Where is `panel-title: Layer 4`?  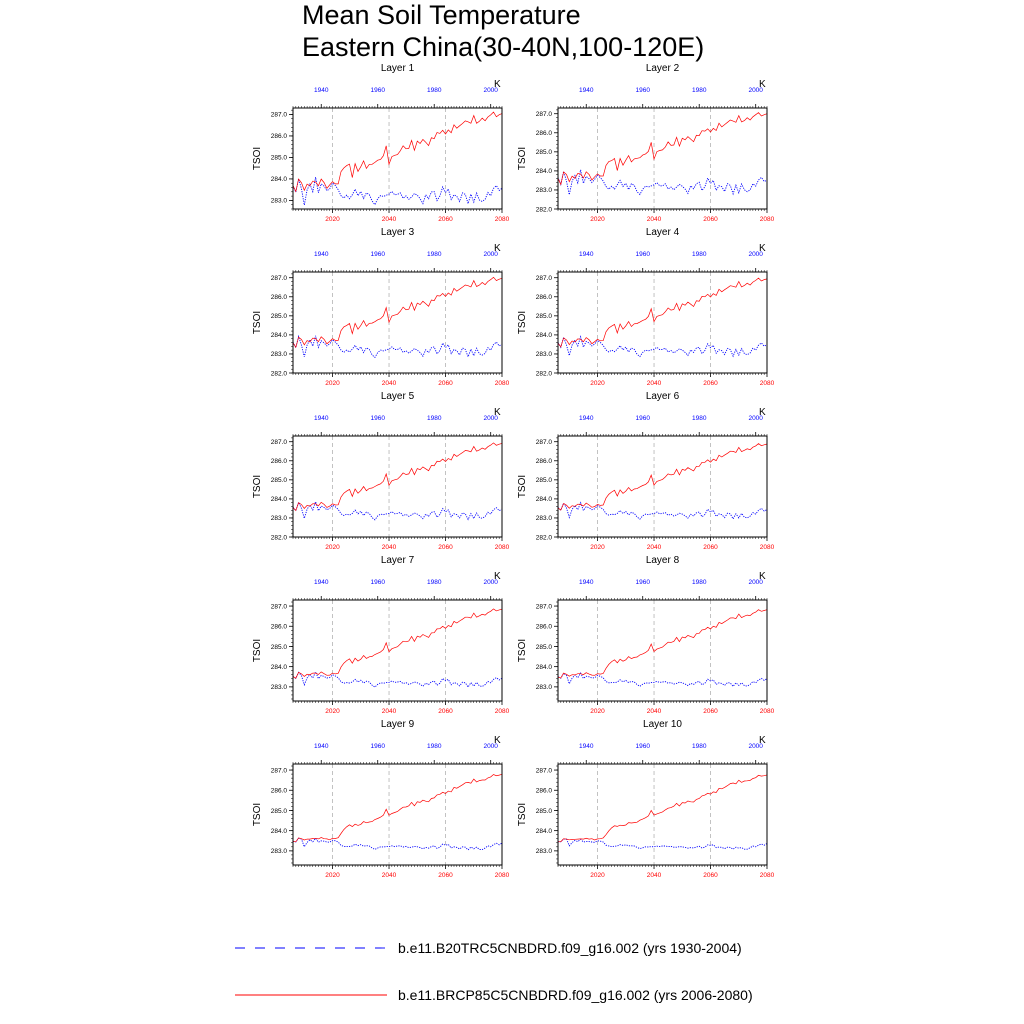 panel-title: Layer 4 is located at coordinates (663, 232).